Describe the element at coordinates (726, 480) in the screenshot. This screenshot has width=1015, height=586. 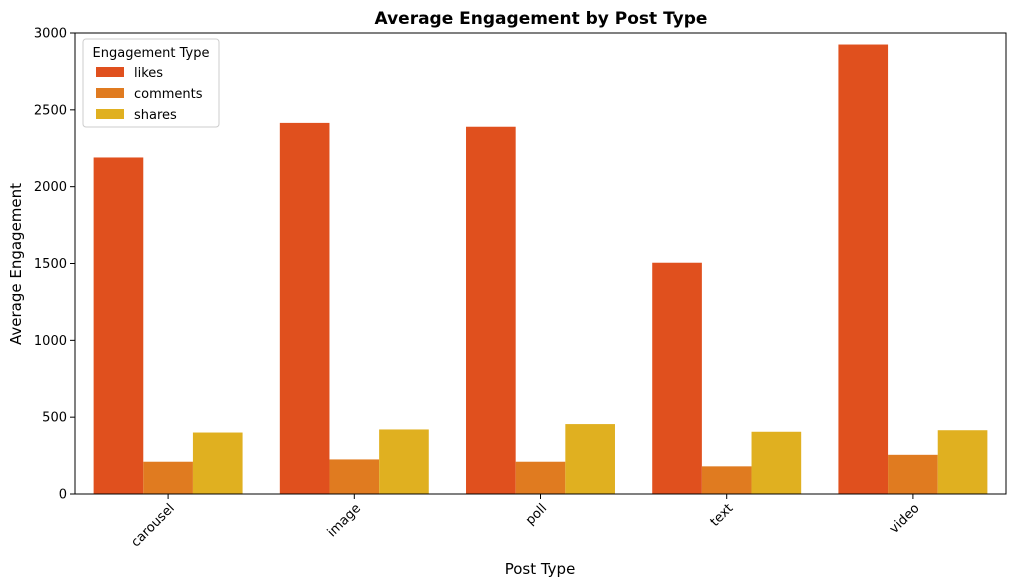
I see `bar-comments-text` at that location.